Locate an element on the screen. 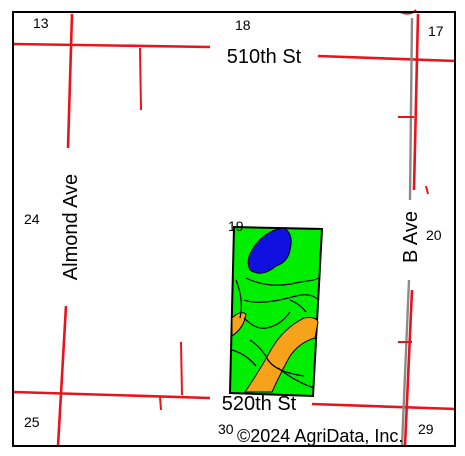  road-almond-ave is located at coordinates (65, 230).